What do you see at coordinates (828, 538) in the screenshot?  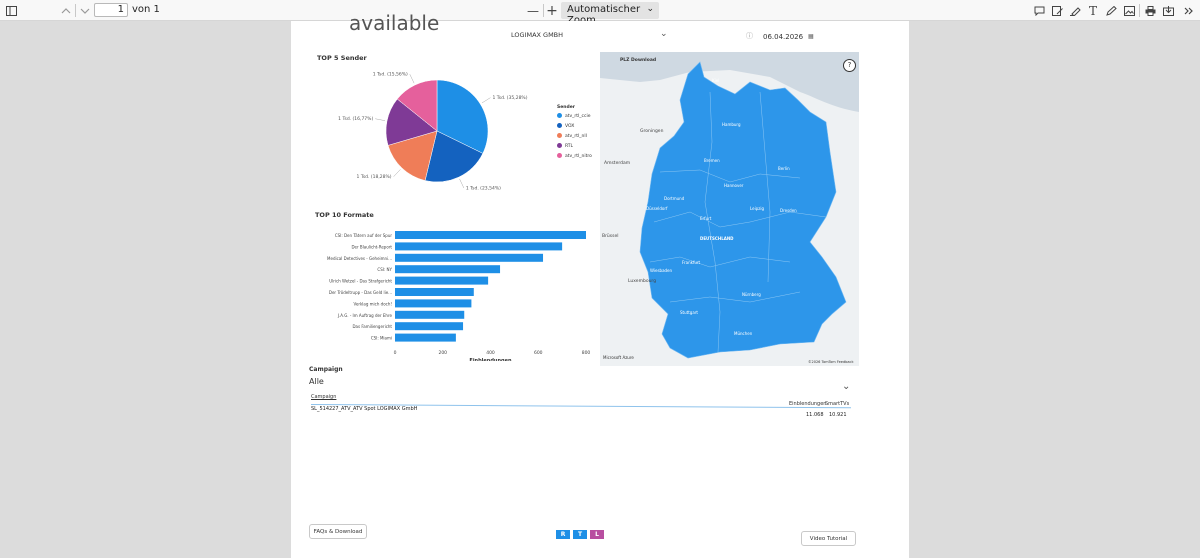 I see `video-tutorial-button: Video Tutorial` at bounding box center [828, 538].